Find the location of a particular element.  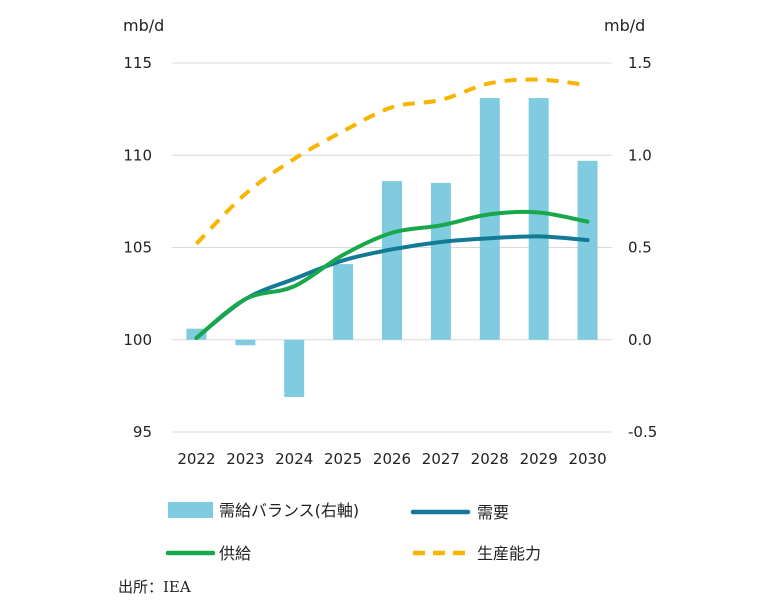

legend-label-capacity: 生産能力 is located at coordinates (509, 553).